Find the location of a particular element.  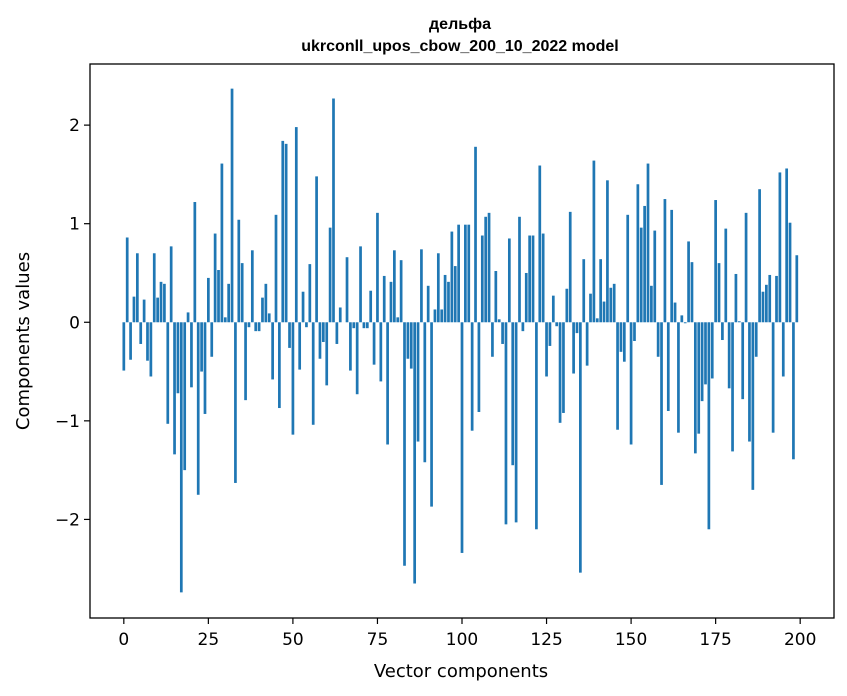

y-tick-label: −1 is located at coordinates (67, 422).